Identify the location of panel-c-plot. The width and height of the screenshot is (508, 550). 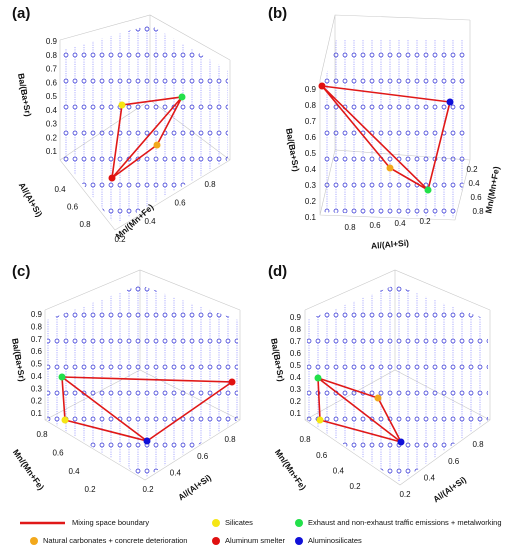
(142, 375).